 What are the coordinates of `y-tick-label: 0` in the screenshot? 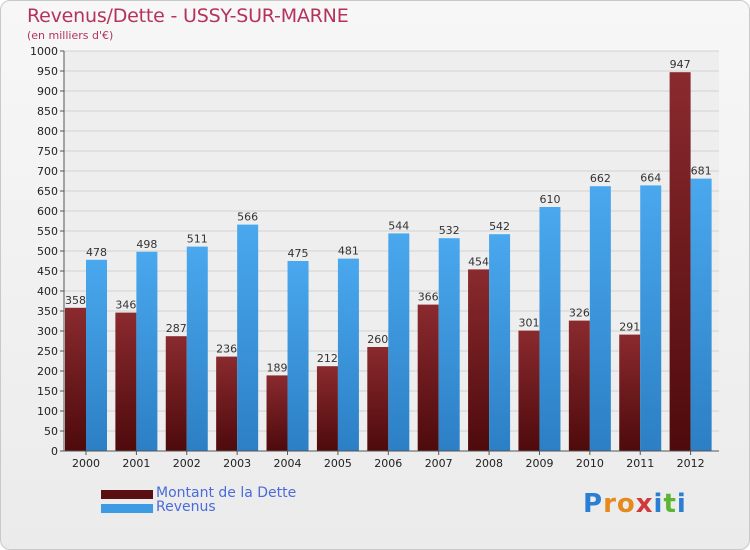 It's located at (54, 451).